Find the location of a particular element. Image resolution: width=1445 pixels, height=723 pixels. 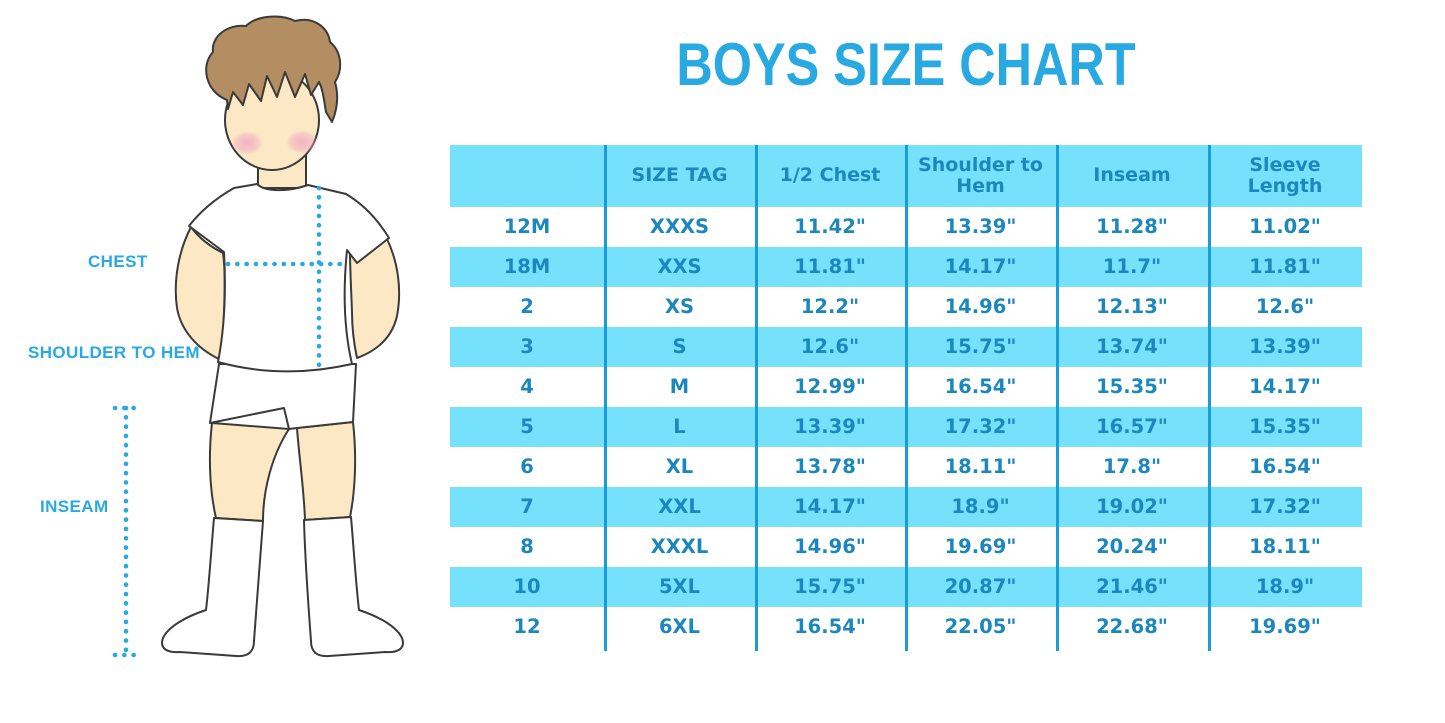

header-cell: Inseam is located at coordinates (1132, 175).